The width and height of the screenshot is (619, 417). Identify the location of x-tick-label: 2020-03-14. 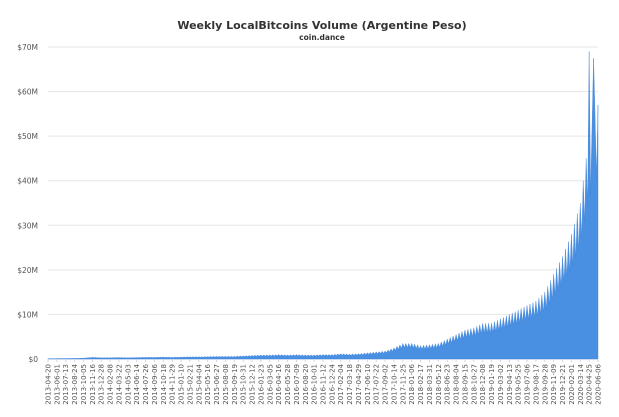
(581, 383).